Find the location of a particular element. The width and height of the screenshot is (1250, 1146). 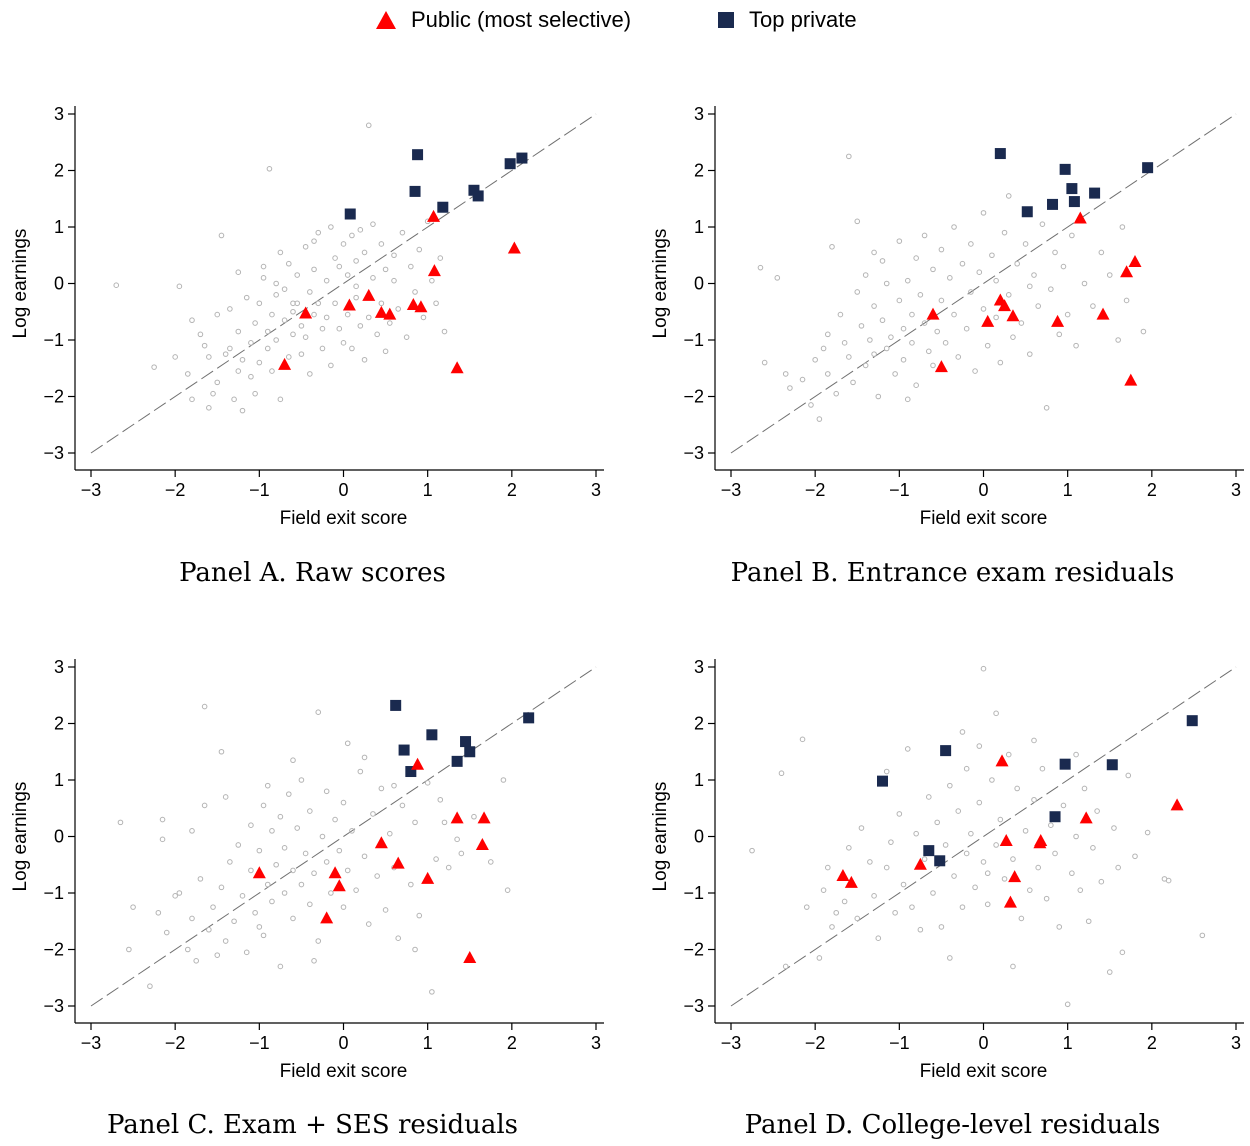

x-tick-label: 1 is located at coordinates (428, 490).